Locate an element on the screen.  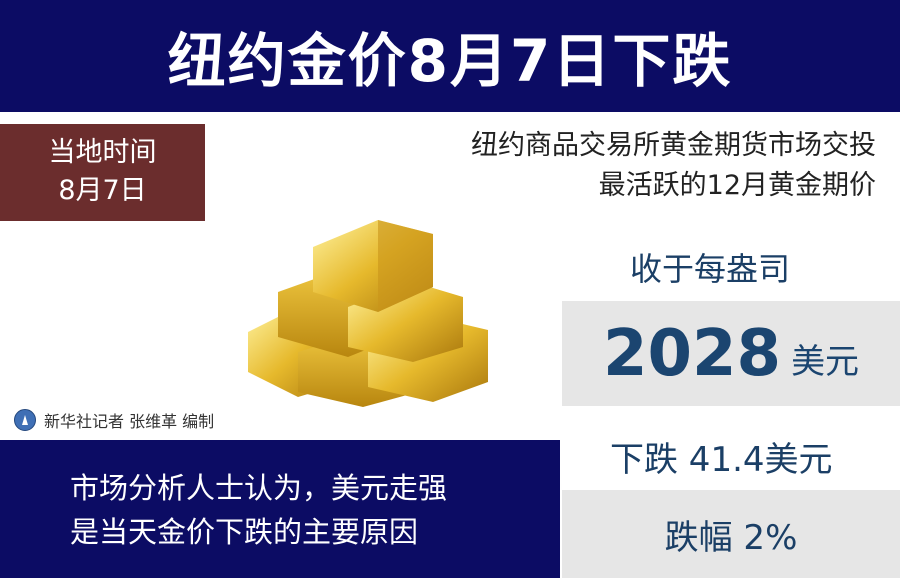
analysis-line-1: 市场分析人士认为，美元走强 is located at coordinates (259, 488).